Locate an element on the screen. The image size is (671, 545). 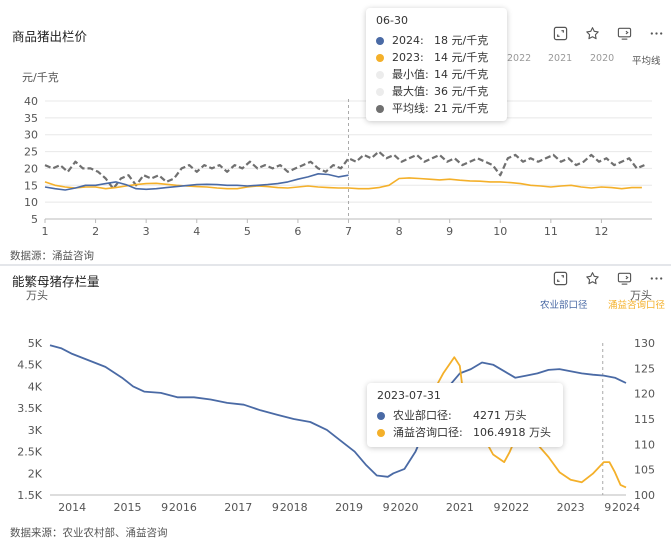
sow-chart-title: 能繁母猪存栏量 is located at coordinates (56, 281).